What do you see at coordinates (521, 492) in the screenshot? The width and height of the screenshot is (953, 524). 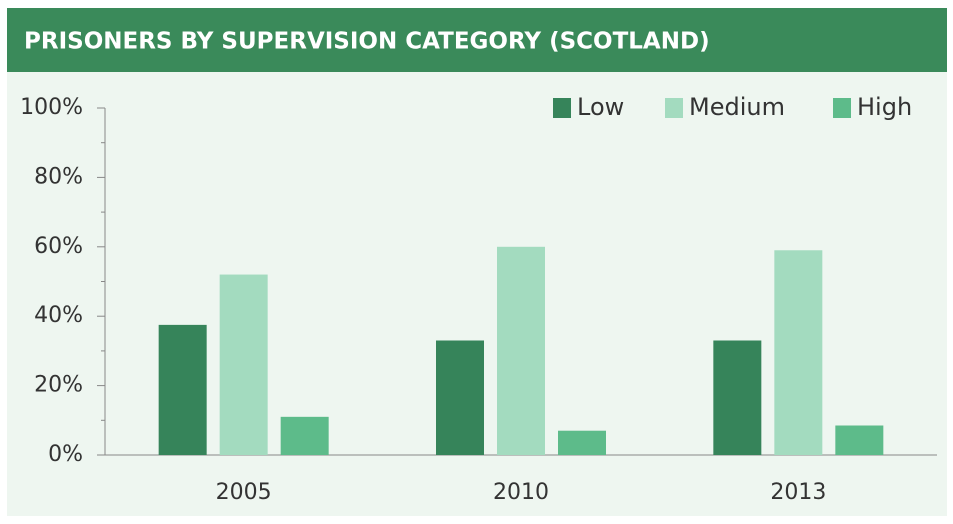 I see `x-tick-label: 2010` at bounding box center [521, 492].